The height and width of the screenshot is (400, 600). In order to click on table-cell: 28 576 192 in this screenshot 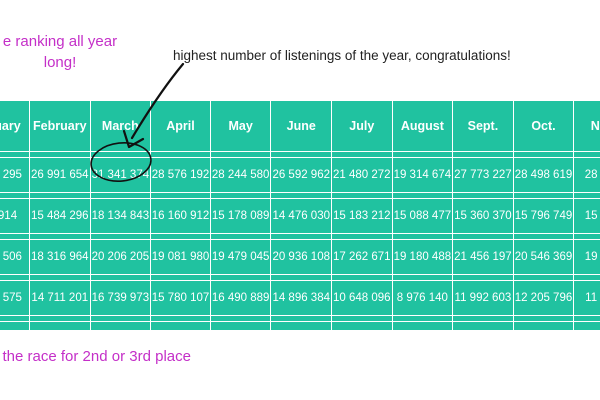, I will do `click(180, 175)`.